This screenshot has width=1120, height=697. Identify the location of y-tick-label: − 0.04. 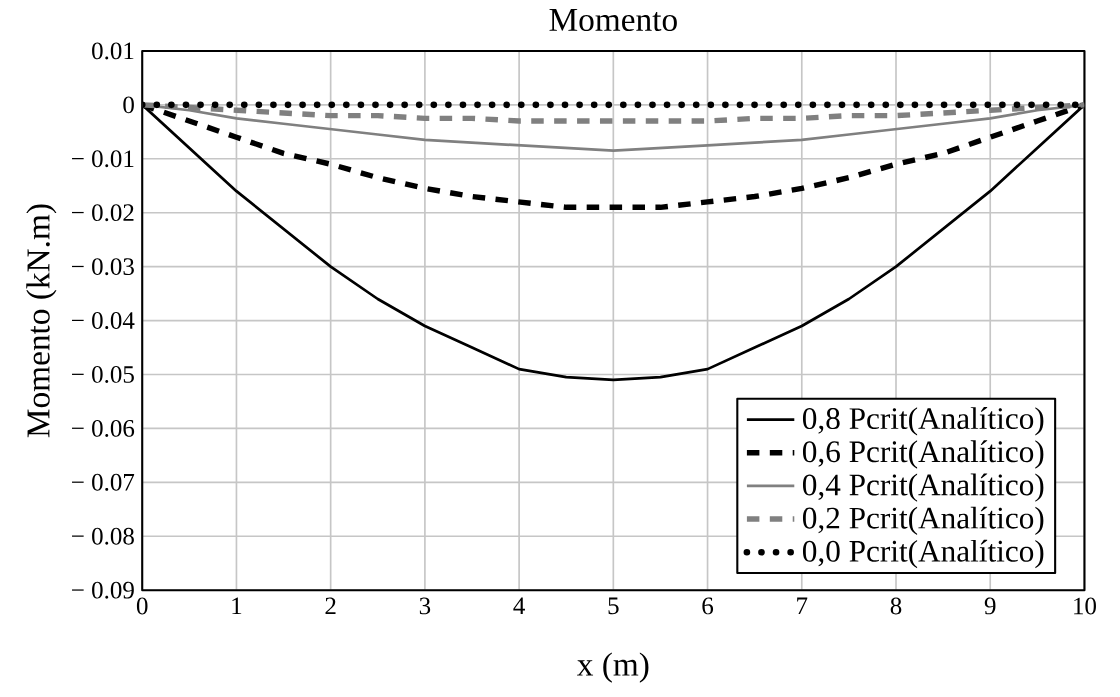
(103, 321).